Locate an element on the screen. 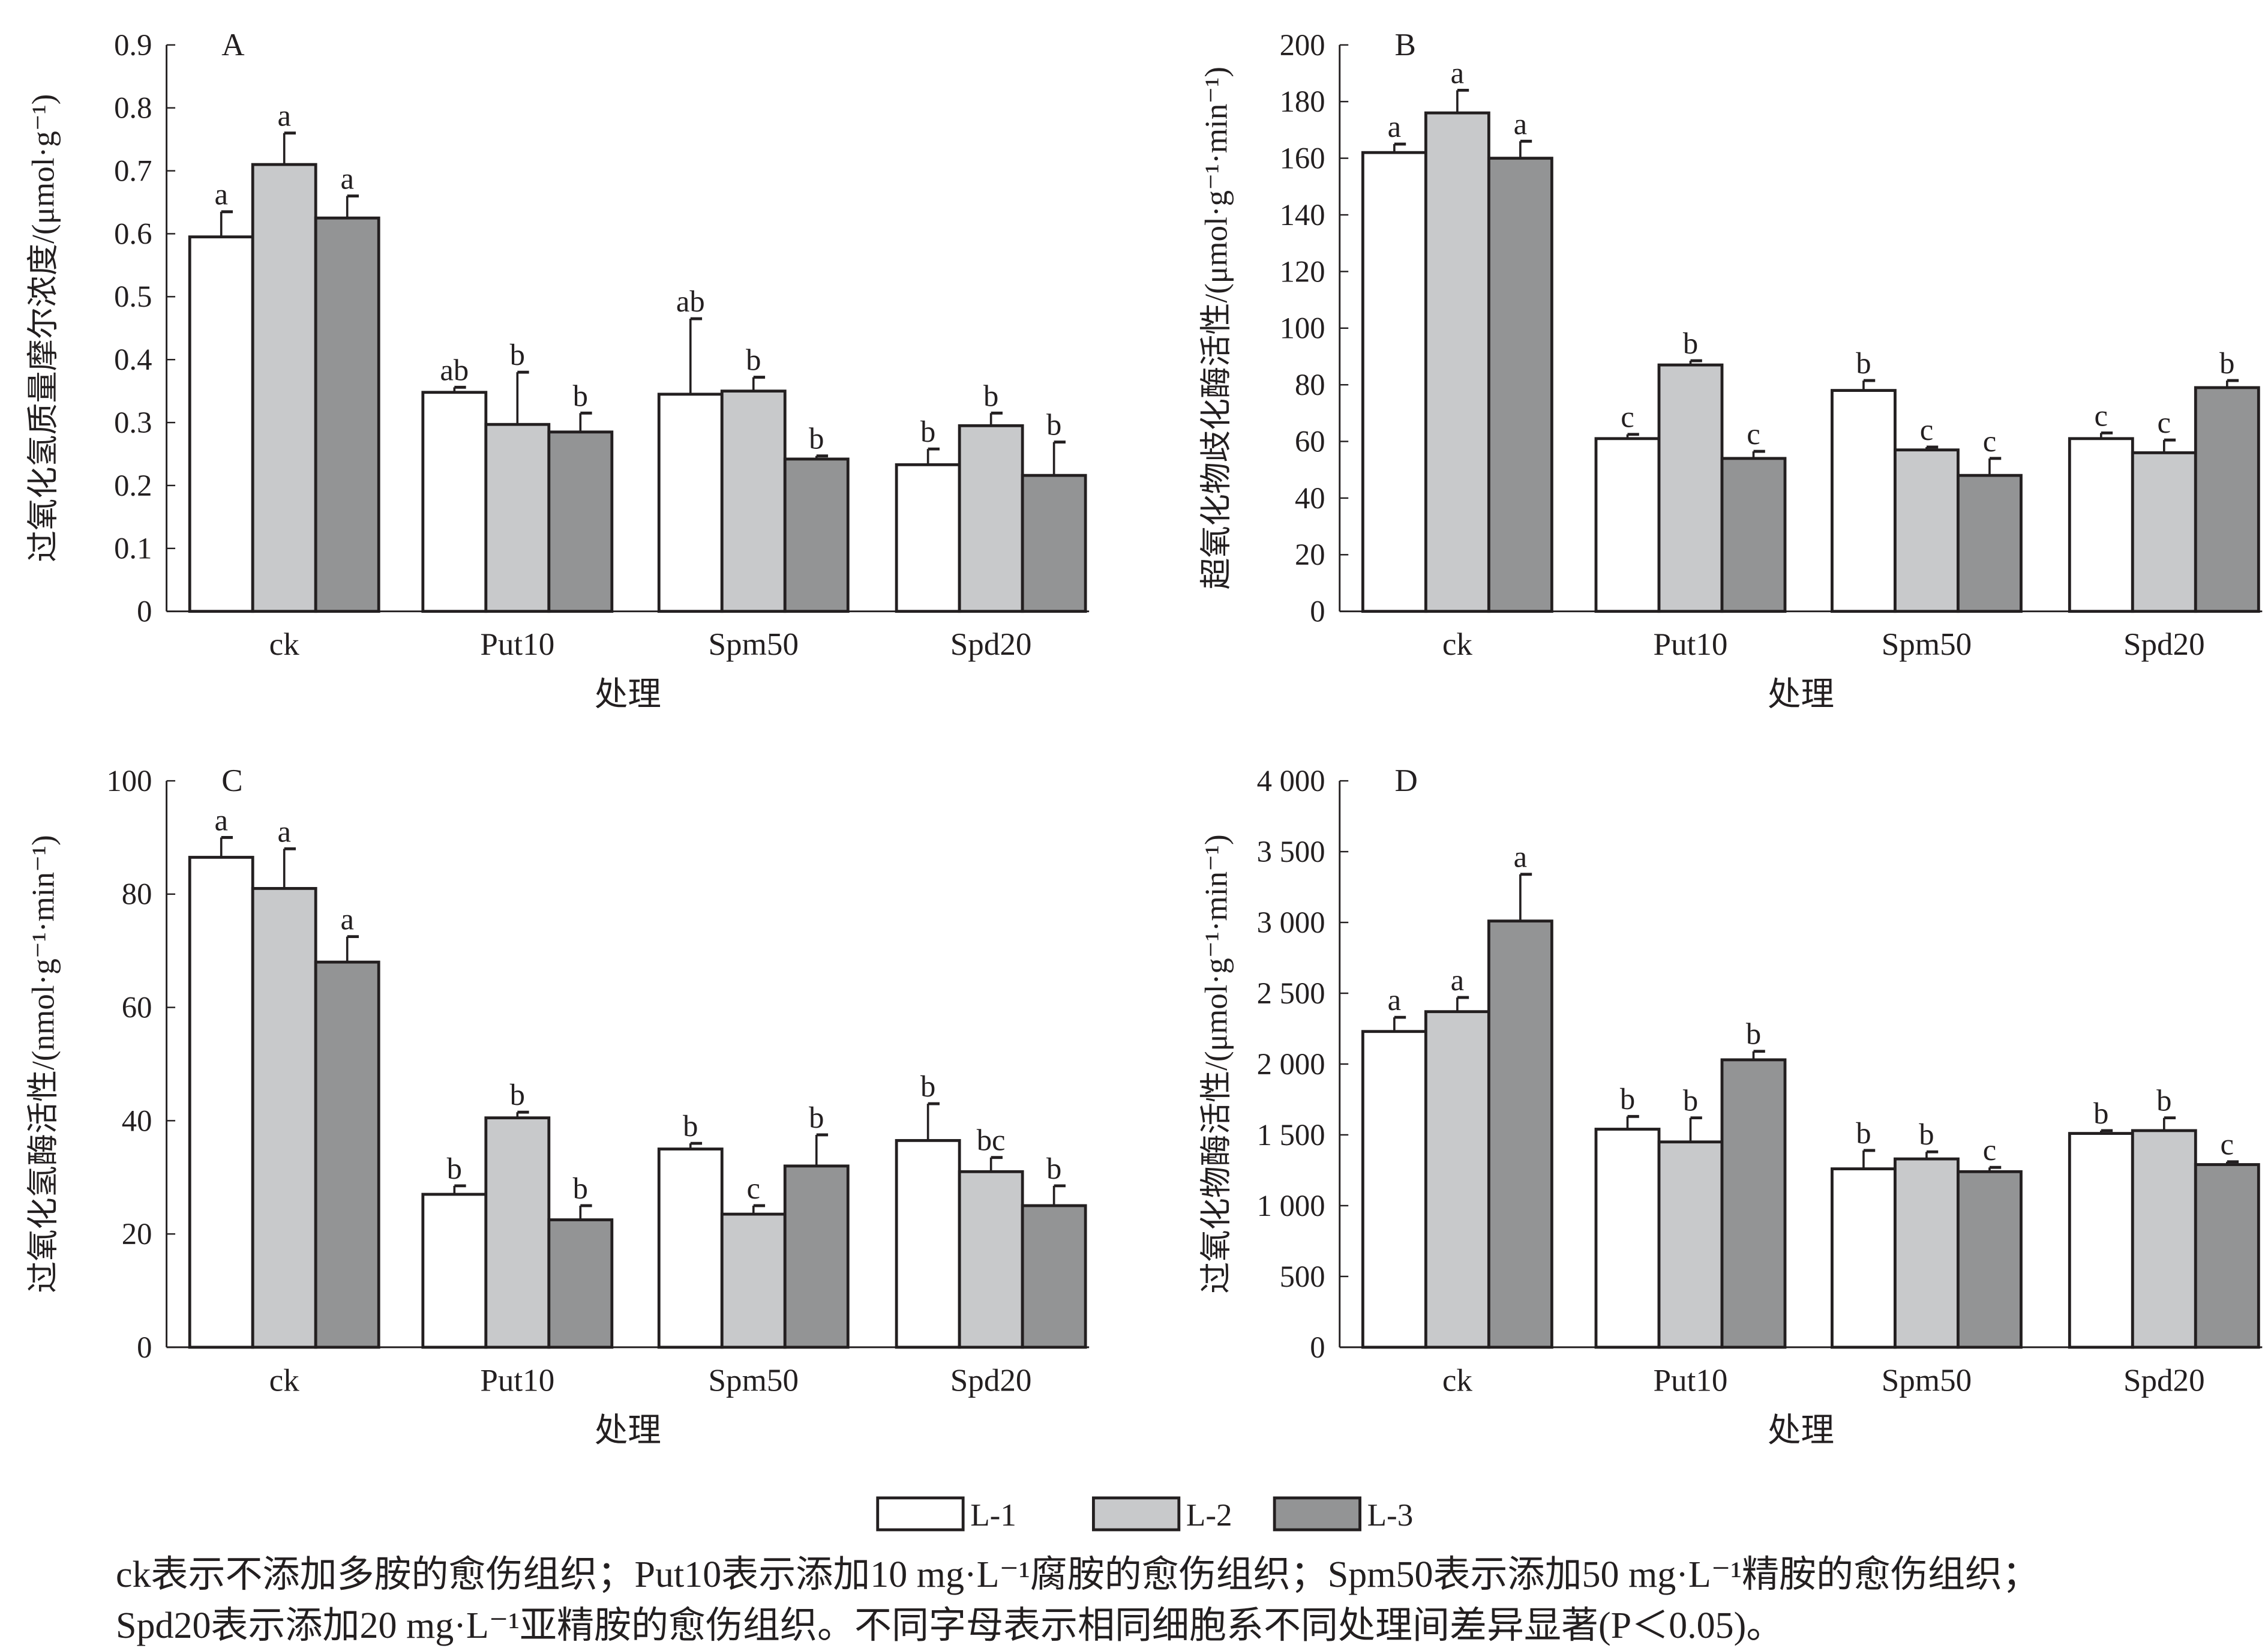 The width and height of the screenshot is (2268, 1651). y-tick-label: 0.1 is located at coordinates (133, 548).